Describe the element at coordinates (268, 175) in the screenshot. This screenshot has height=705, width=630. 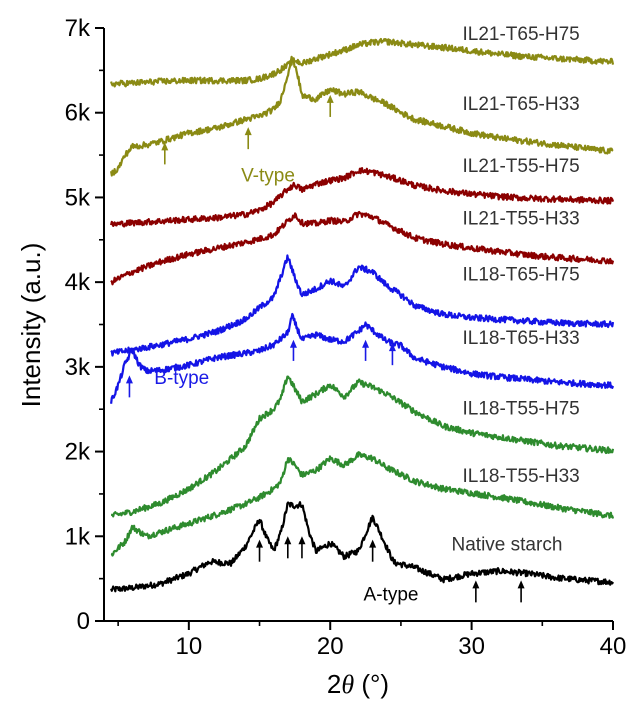
I see `crystal-type-label: V-type` at that location.